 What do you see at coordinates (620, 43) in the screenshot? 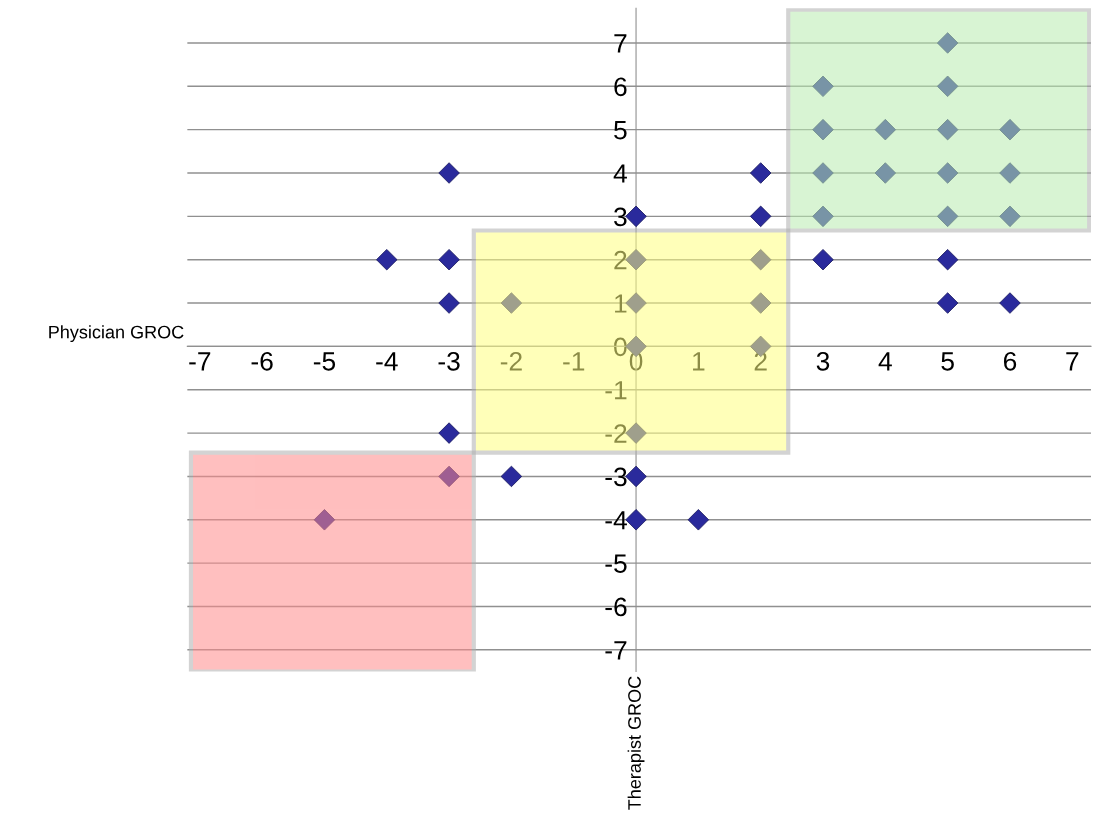
I see `y-tick-label: 7` at bounding box center [620, 43].